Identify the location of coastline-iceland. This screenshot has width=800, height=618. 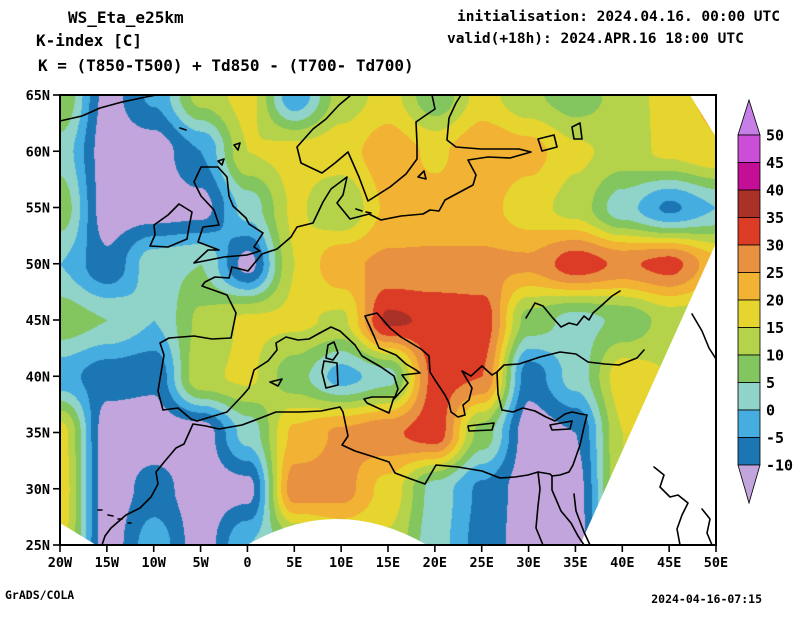
(108, 108).